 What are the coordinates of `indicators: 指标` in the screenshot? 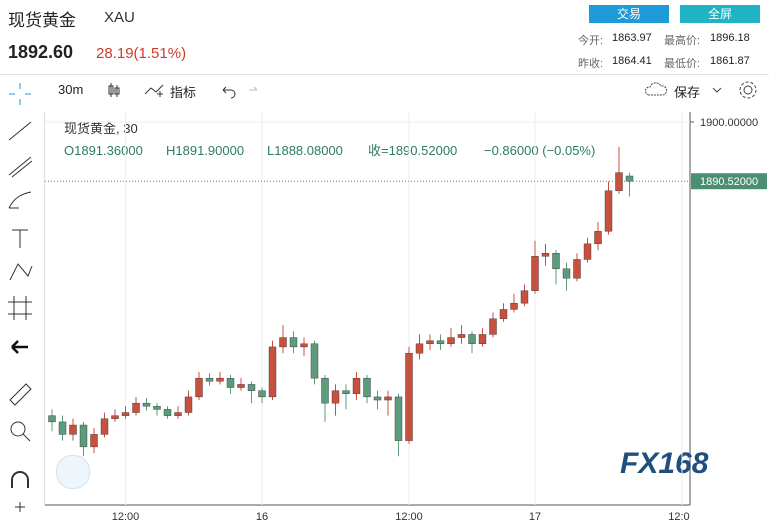 It's located at (183, 92).